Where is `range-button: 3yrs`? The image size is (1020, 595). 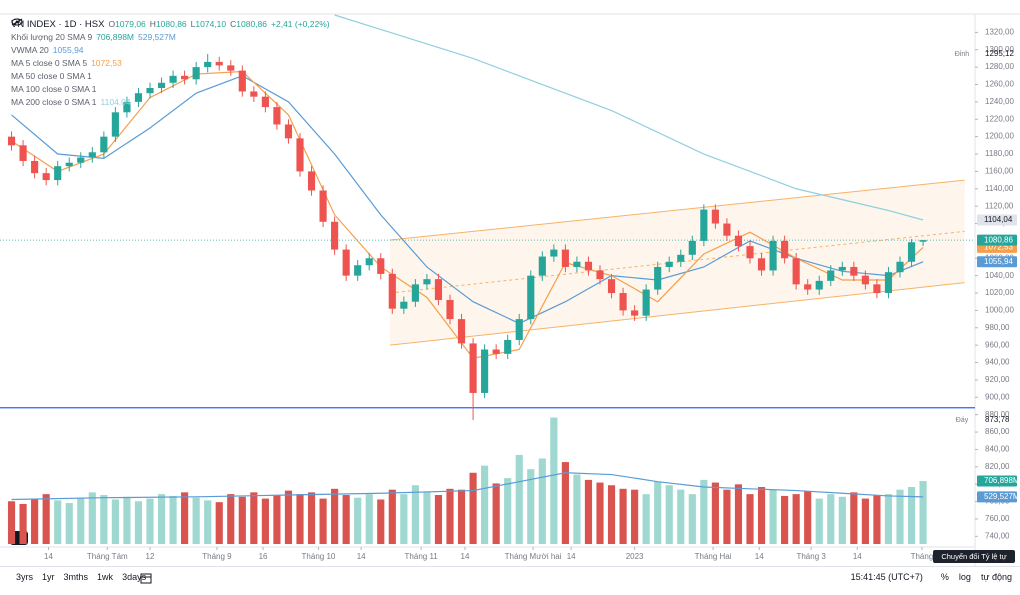
range-button: 3yrs is located at coordinates (25, 577).